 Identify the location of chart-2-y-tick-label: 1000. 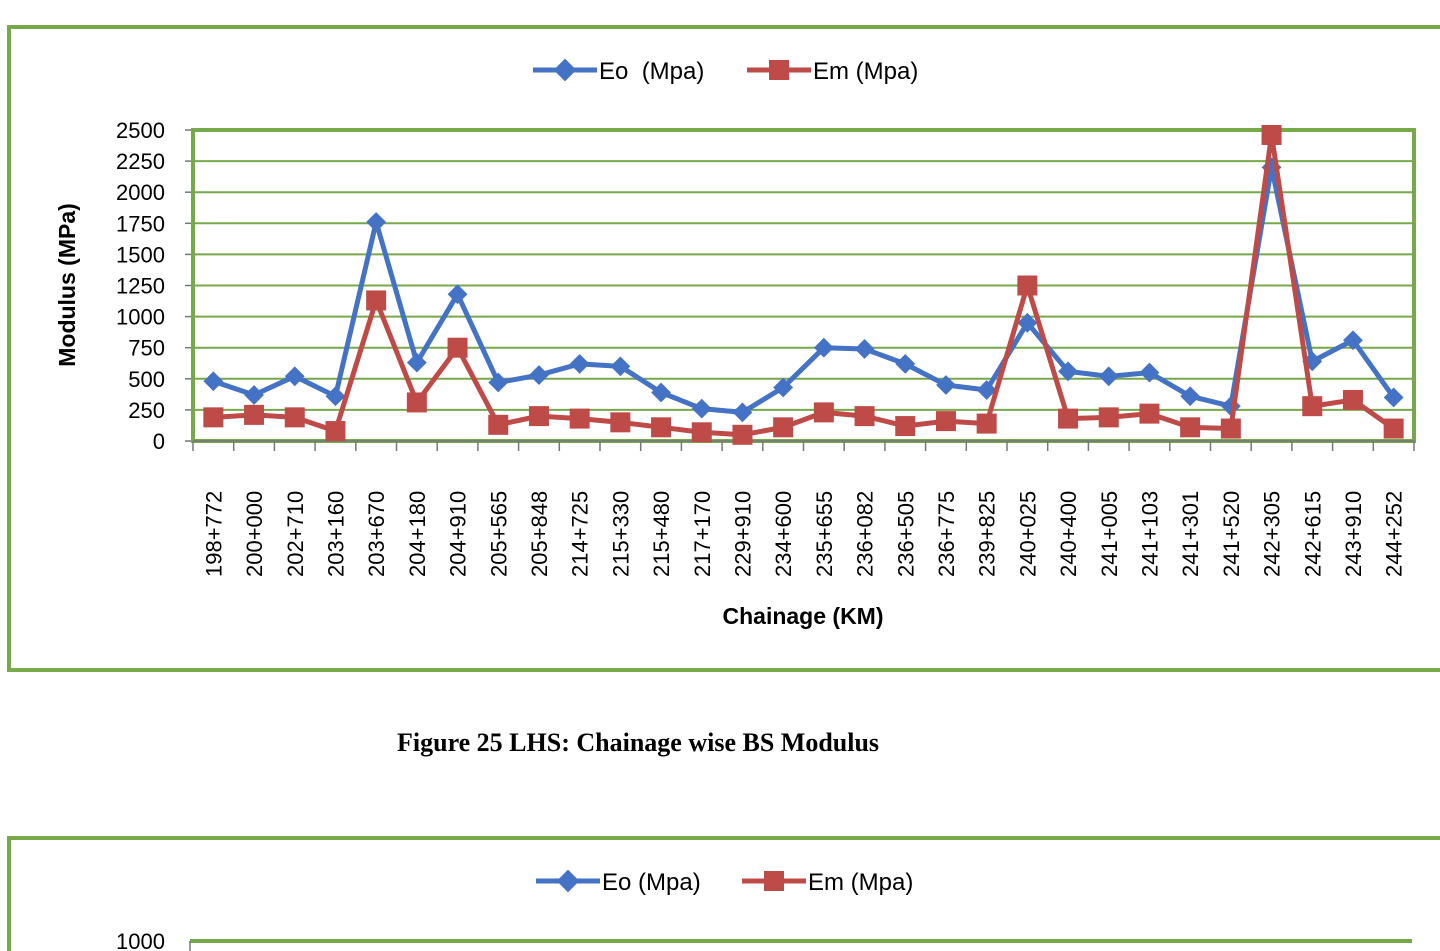
(140, 940).